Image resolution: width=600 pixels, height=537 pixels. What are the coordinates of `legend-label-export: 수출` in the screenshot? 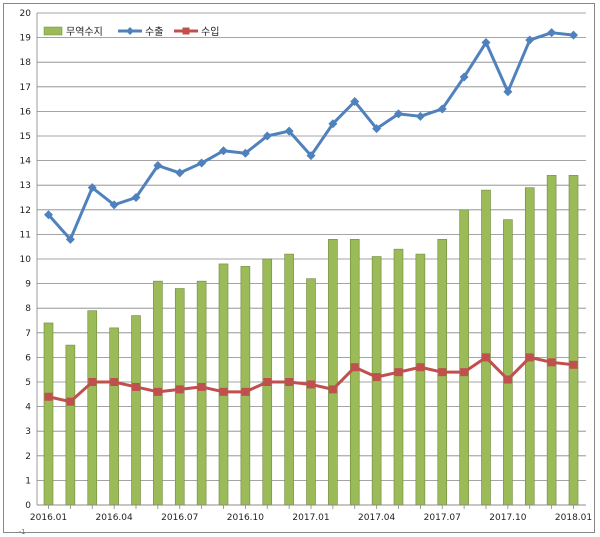 It's located at (154, 32).